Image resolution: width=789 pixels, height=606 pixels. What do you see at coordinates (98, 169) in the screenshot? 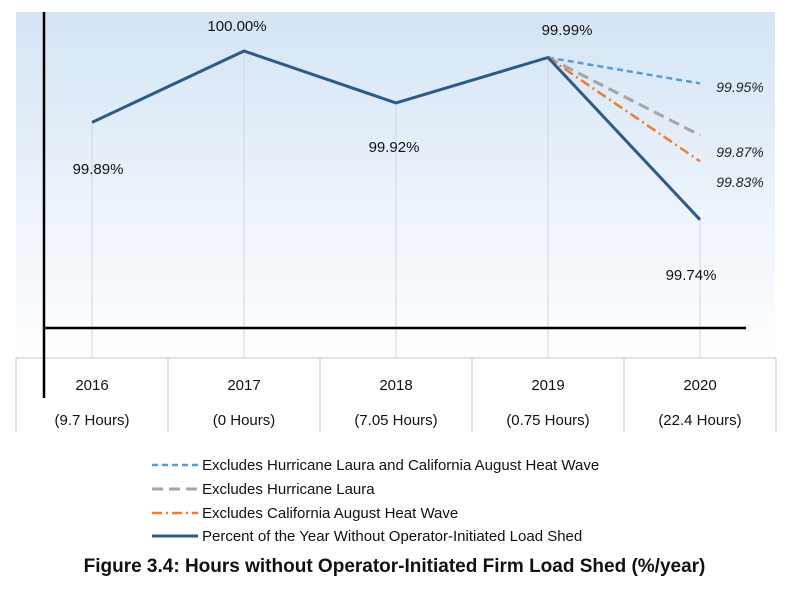
I see `data-label: 99.89%` at bounding box center [98, 169].